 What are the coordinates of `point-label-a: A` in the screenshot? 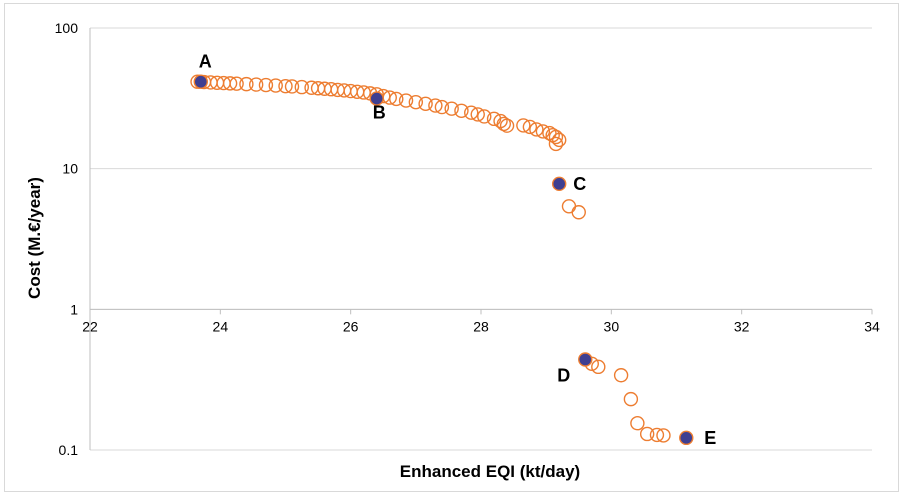 It's located at (205, 62).